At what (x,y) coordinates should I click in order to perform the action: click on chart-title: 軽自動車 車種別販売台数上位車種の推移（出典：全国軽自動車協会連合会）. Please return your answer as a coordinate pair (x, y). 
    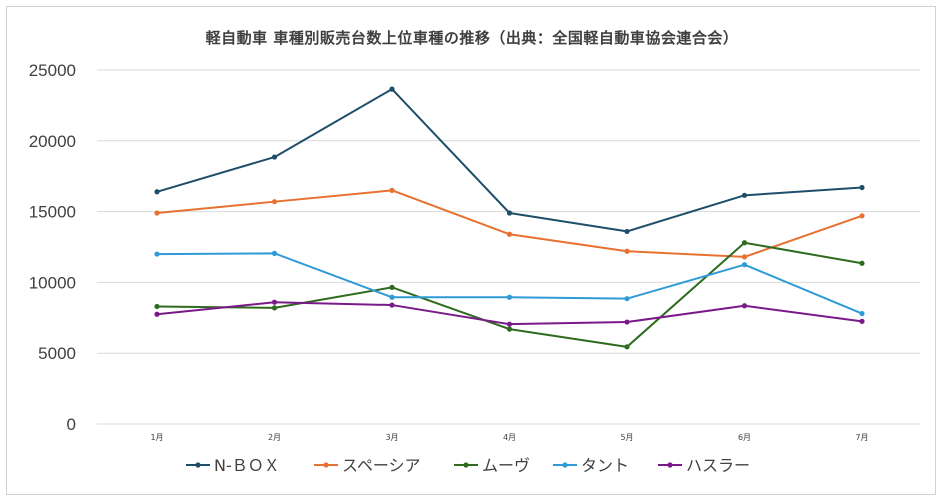
    Looking at the image, I should click on (472, 38).